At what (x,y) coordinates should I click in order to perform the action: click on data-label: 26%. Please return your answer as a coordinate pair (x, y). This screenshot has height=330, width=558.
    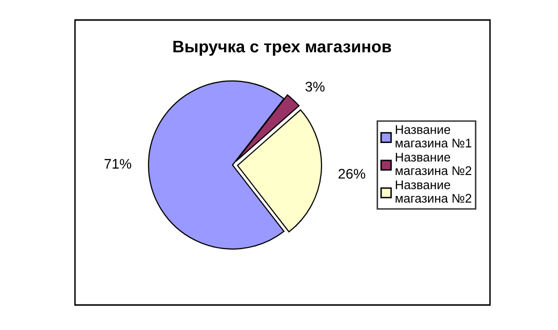
    Looking at the image, I should click on (352, 173).